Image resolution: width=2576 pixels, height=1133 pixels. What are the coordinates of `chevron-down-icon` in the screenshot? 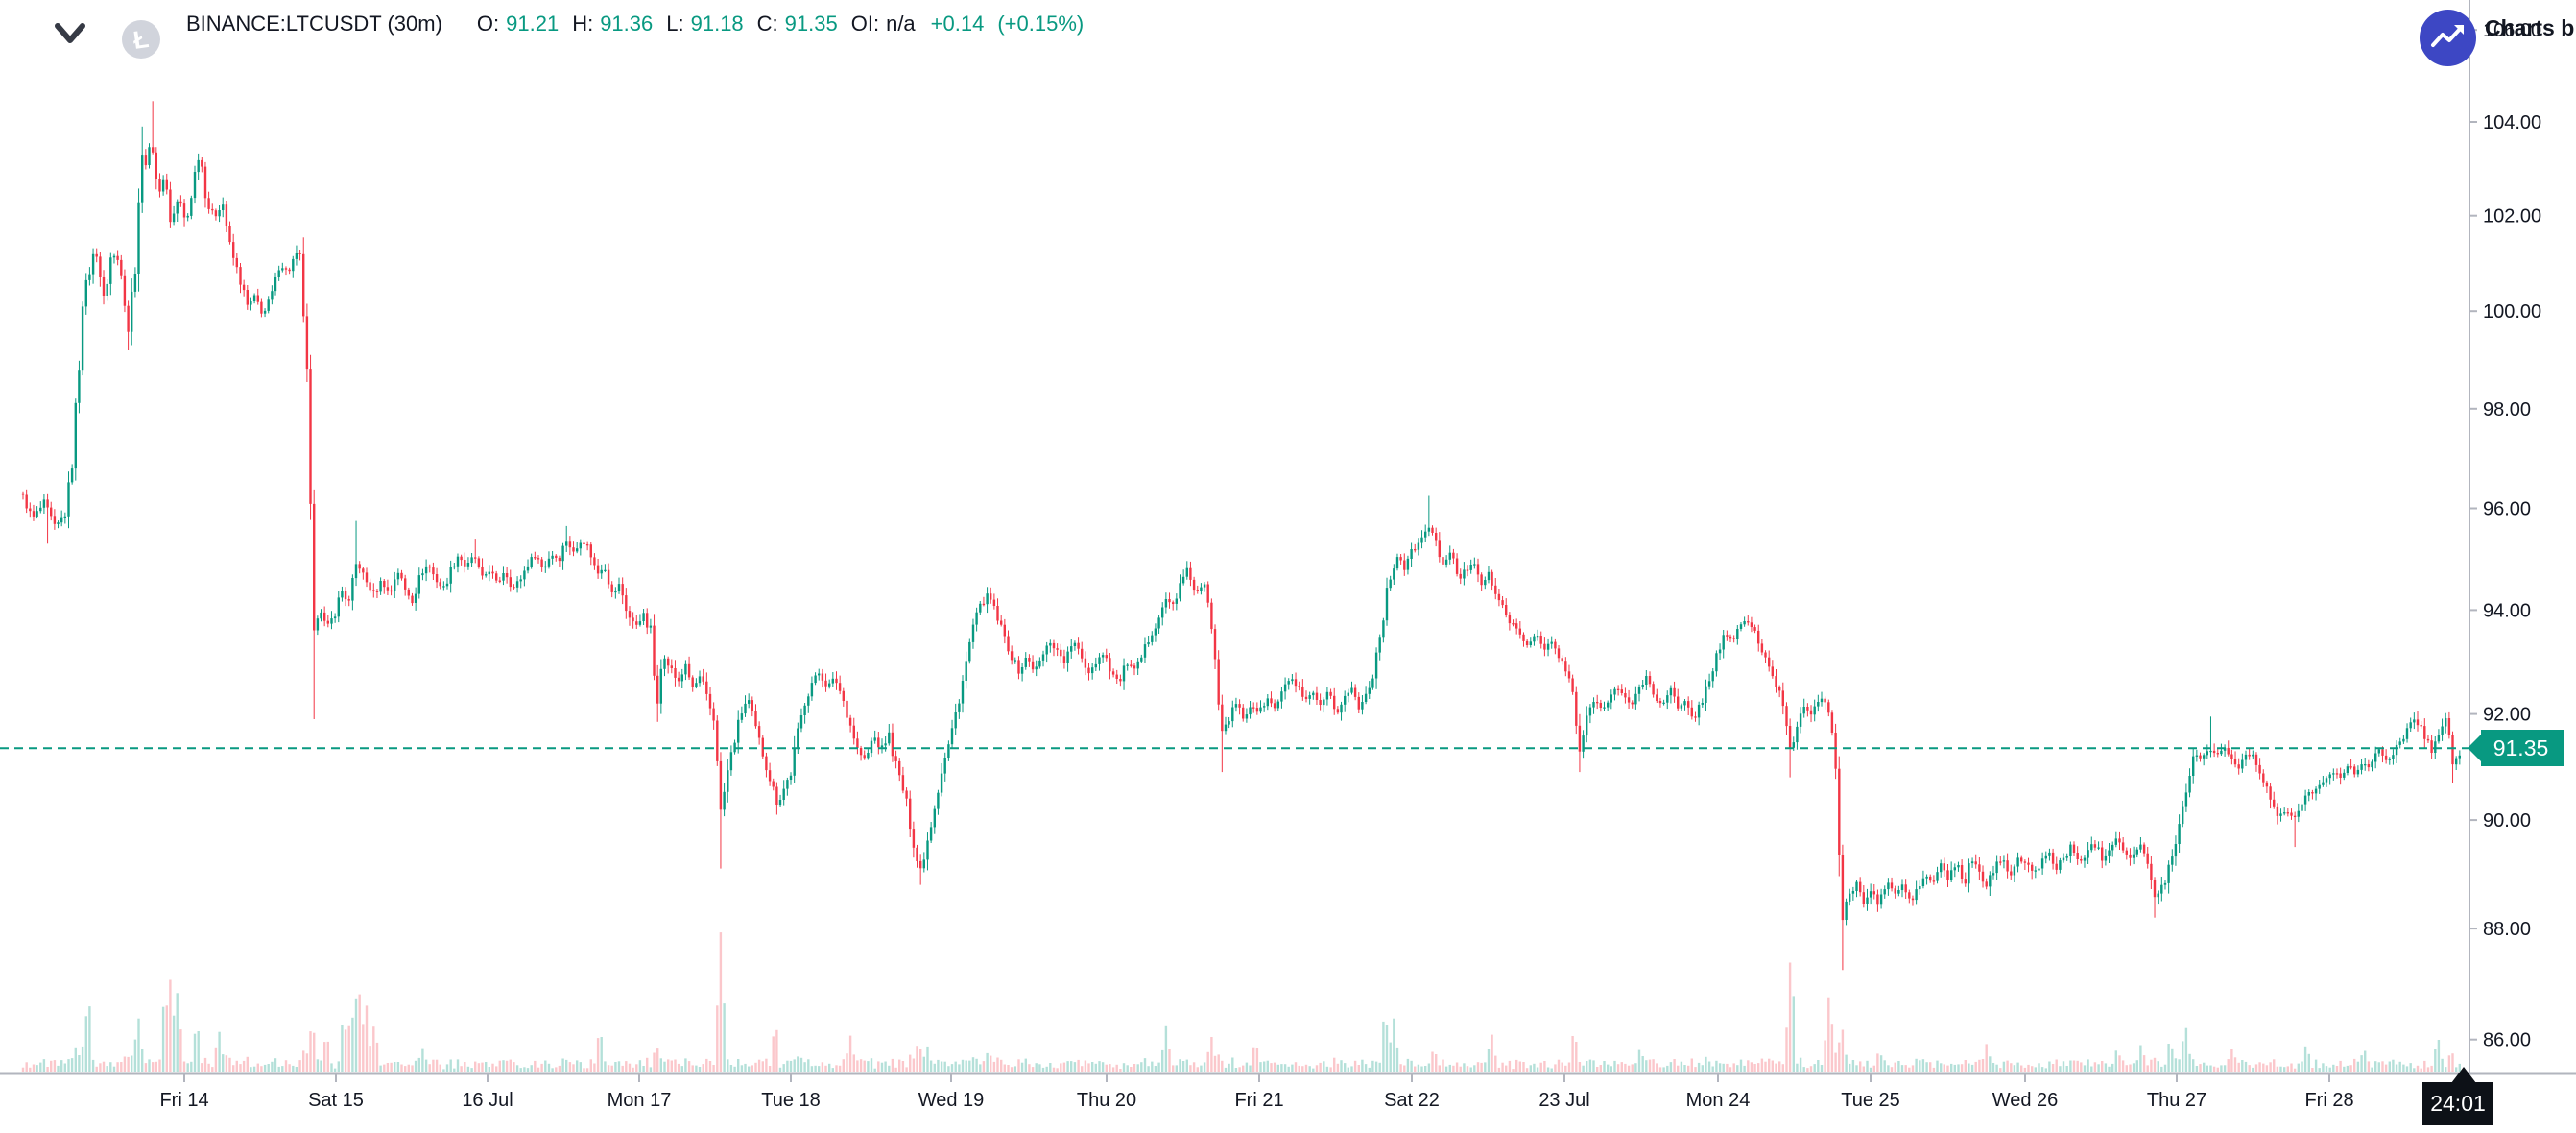 It's located at (70, 34).